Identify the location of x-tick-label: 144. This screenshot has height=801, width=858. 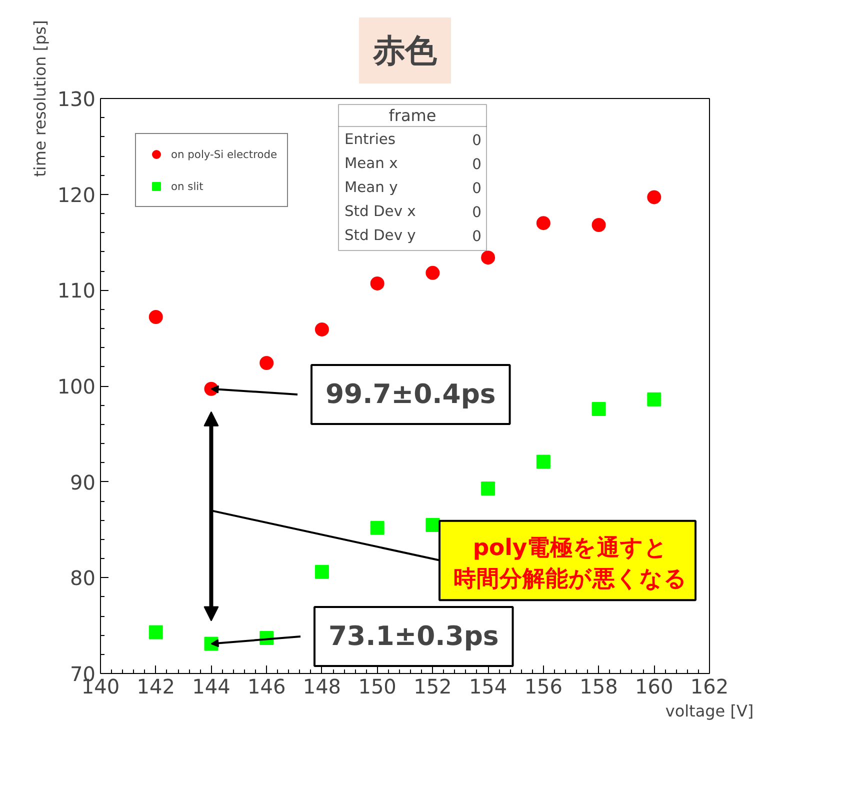
(211, 686).